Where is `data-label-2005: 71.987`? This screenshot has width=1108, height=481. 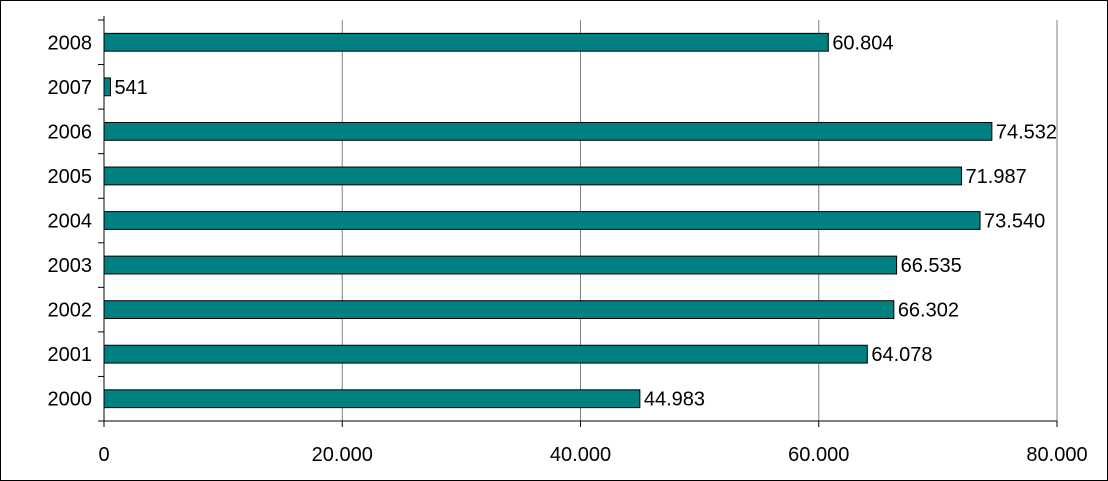 data-label-2005: 71.987 is located at coordinates (996, 177).